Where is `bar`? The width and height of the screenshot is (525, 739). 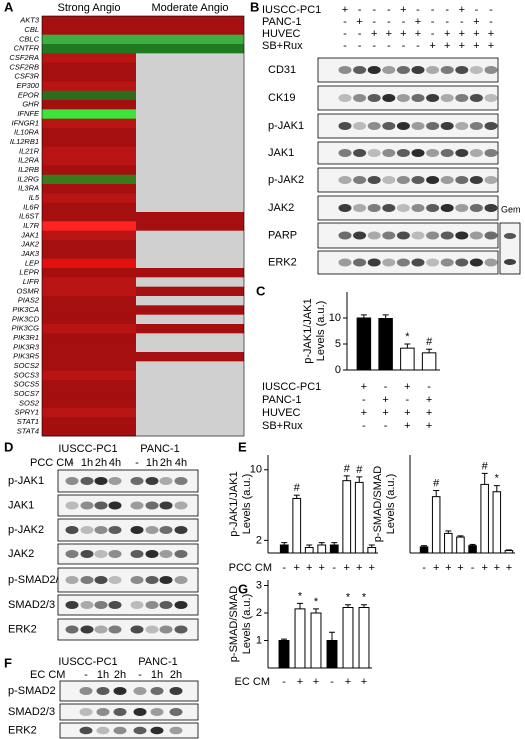 bar is located at coordinates (364, 344).